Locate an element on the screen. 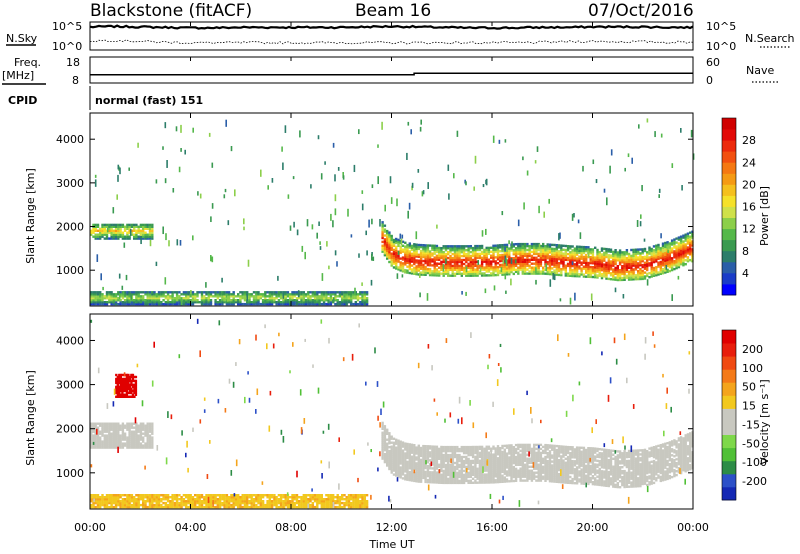 The height and width of the screenshot is (554, 800). freq-tick-high: 18 is located at coordinates (73, 62).